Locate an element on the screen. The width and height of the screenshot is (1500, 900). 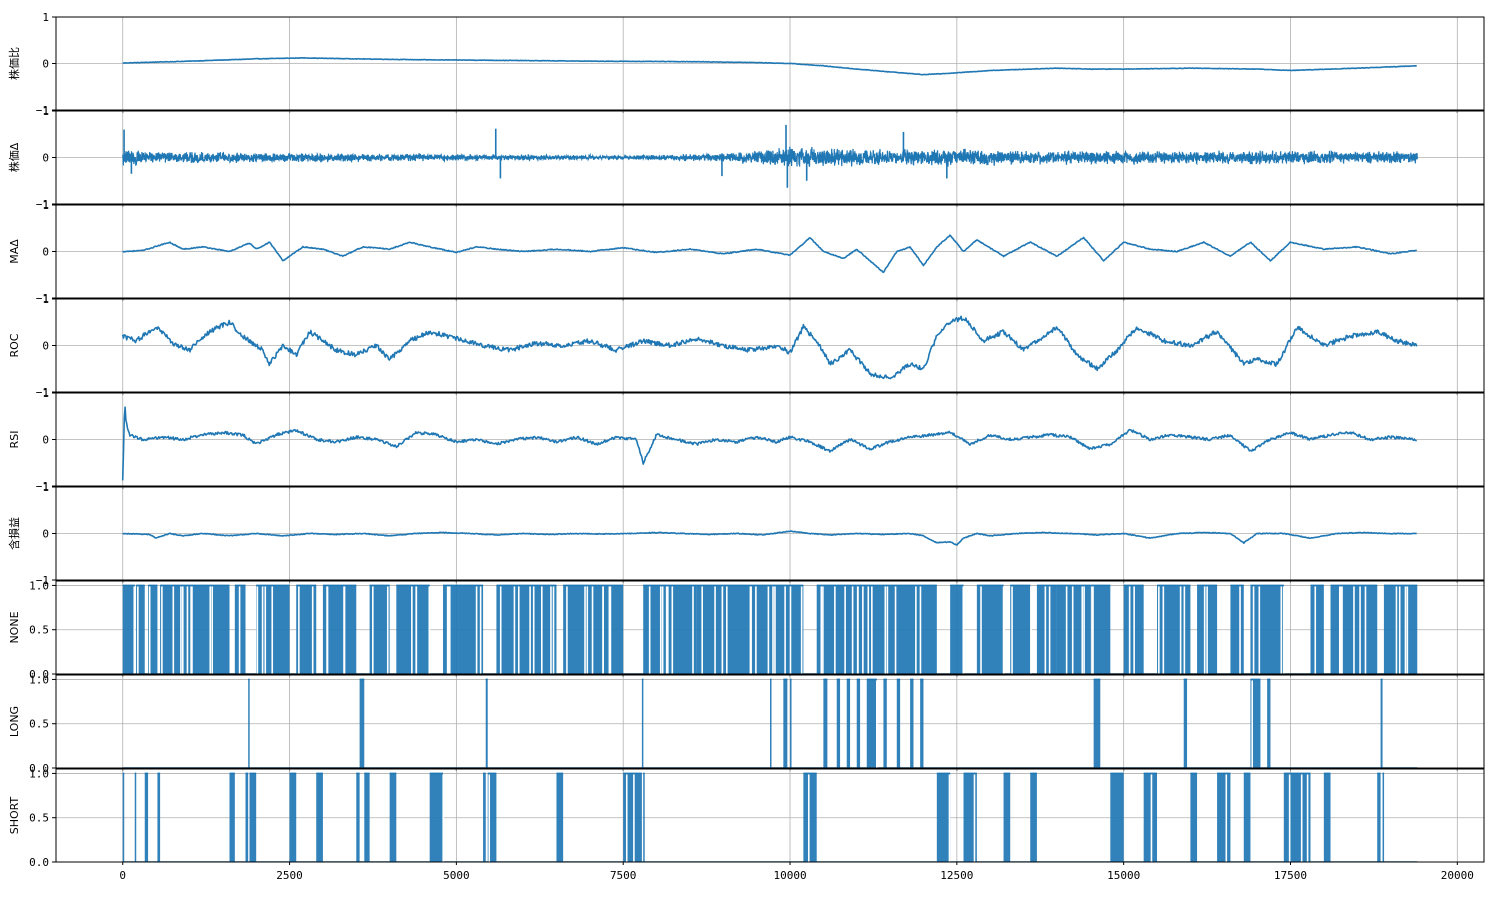
panel-7-ytick-label-2: 1.0 is located at coordinates (39, 585).